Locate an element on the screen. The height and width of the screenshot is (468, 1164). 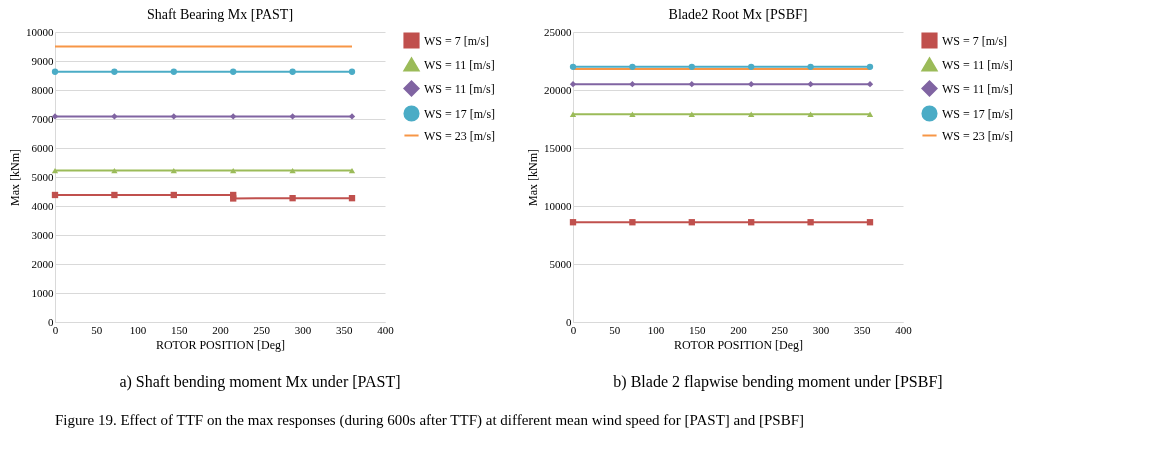
text: b) Blade 2 flapwise bending moment under [PSBF] is located at coordinates (778, 382).